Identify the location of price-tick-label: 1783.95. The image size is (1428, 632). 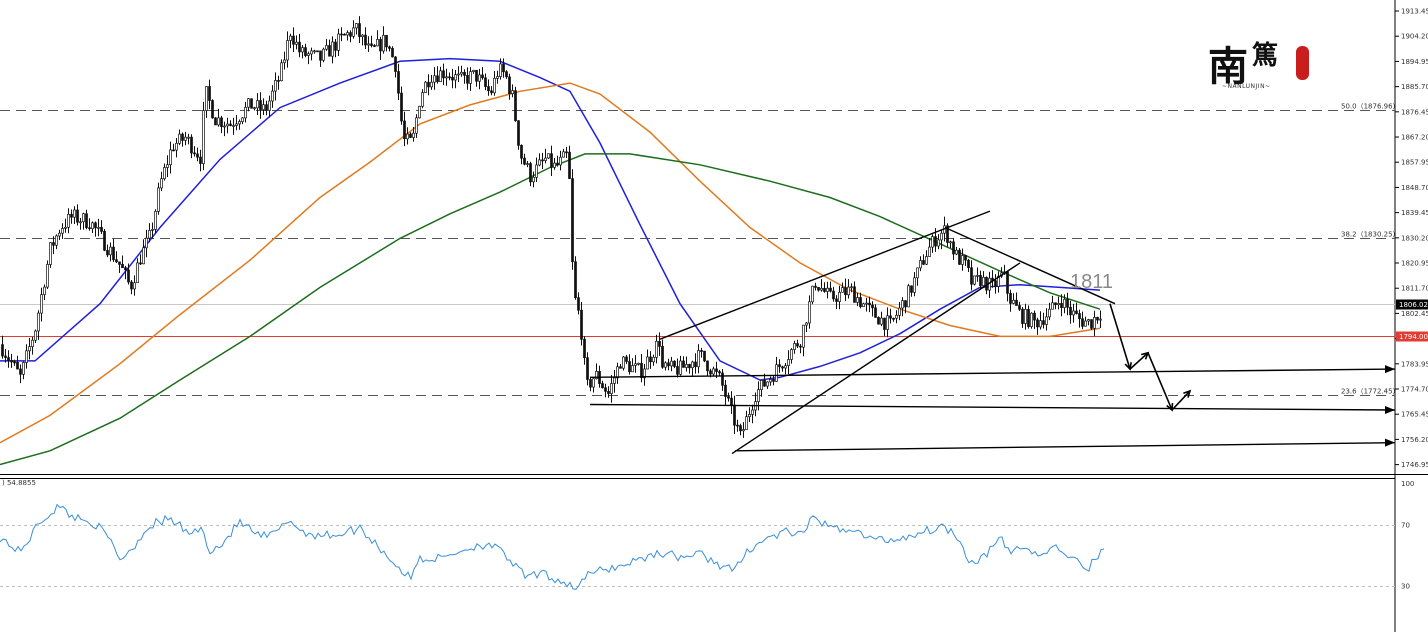
(1414, 364).